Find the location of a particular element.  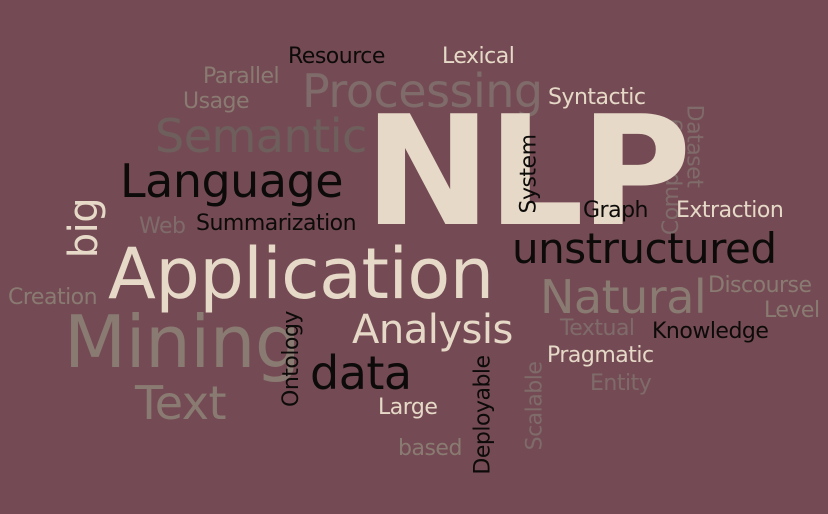

word-web: Web is located at coordinates (162, 226).